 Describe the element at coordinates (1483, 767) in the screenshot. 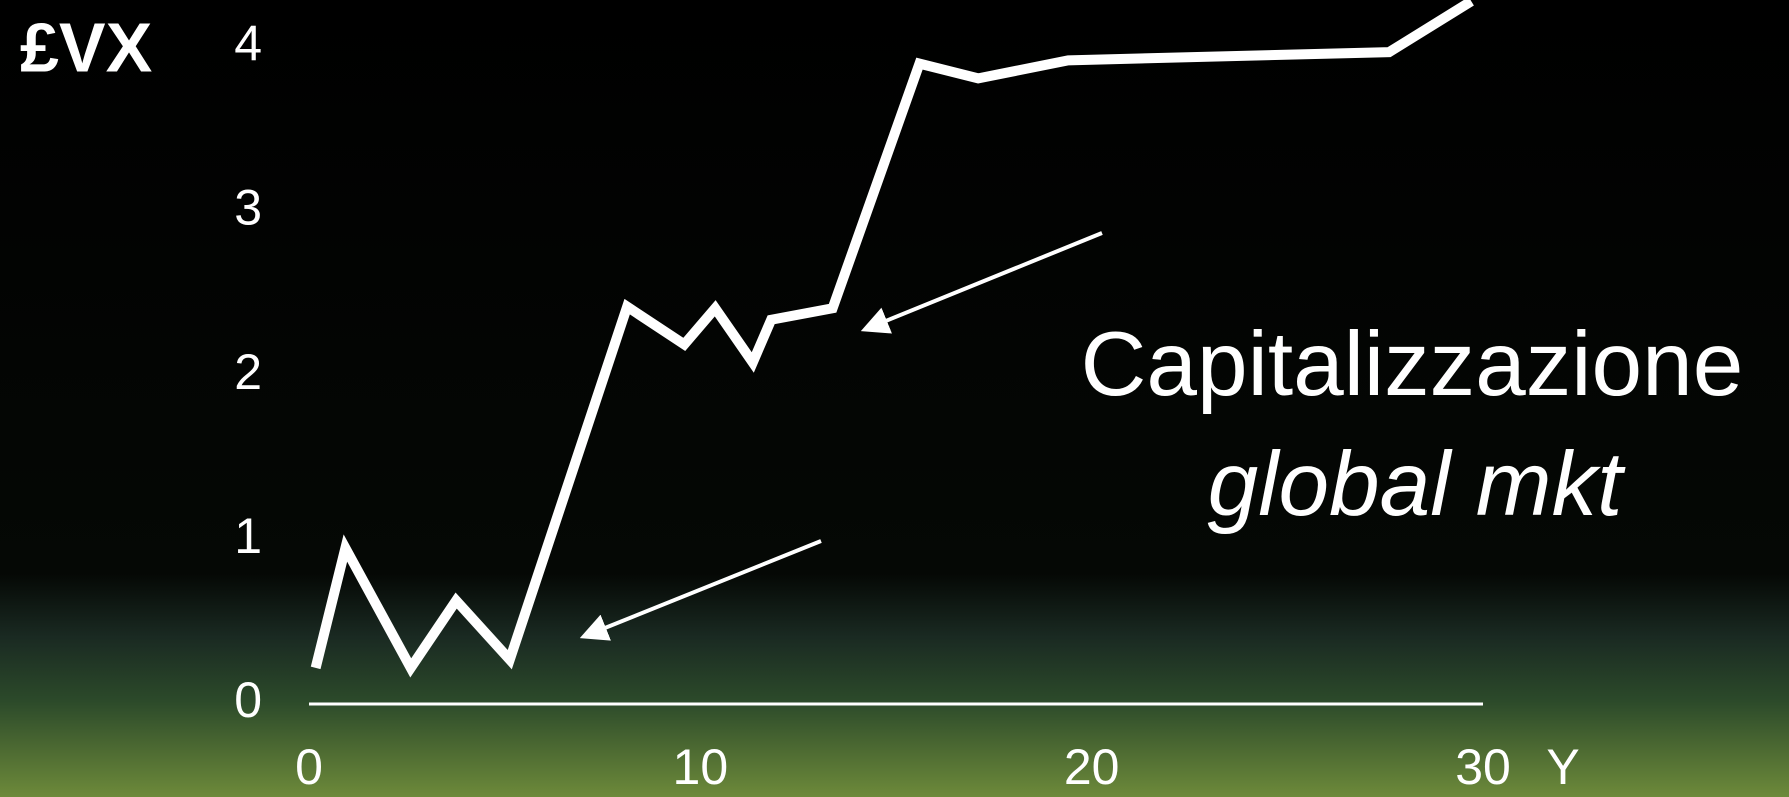

I see `x-tick-label: 30` at that location.